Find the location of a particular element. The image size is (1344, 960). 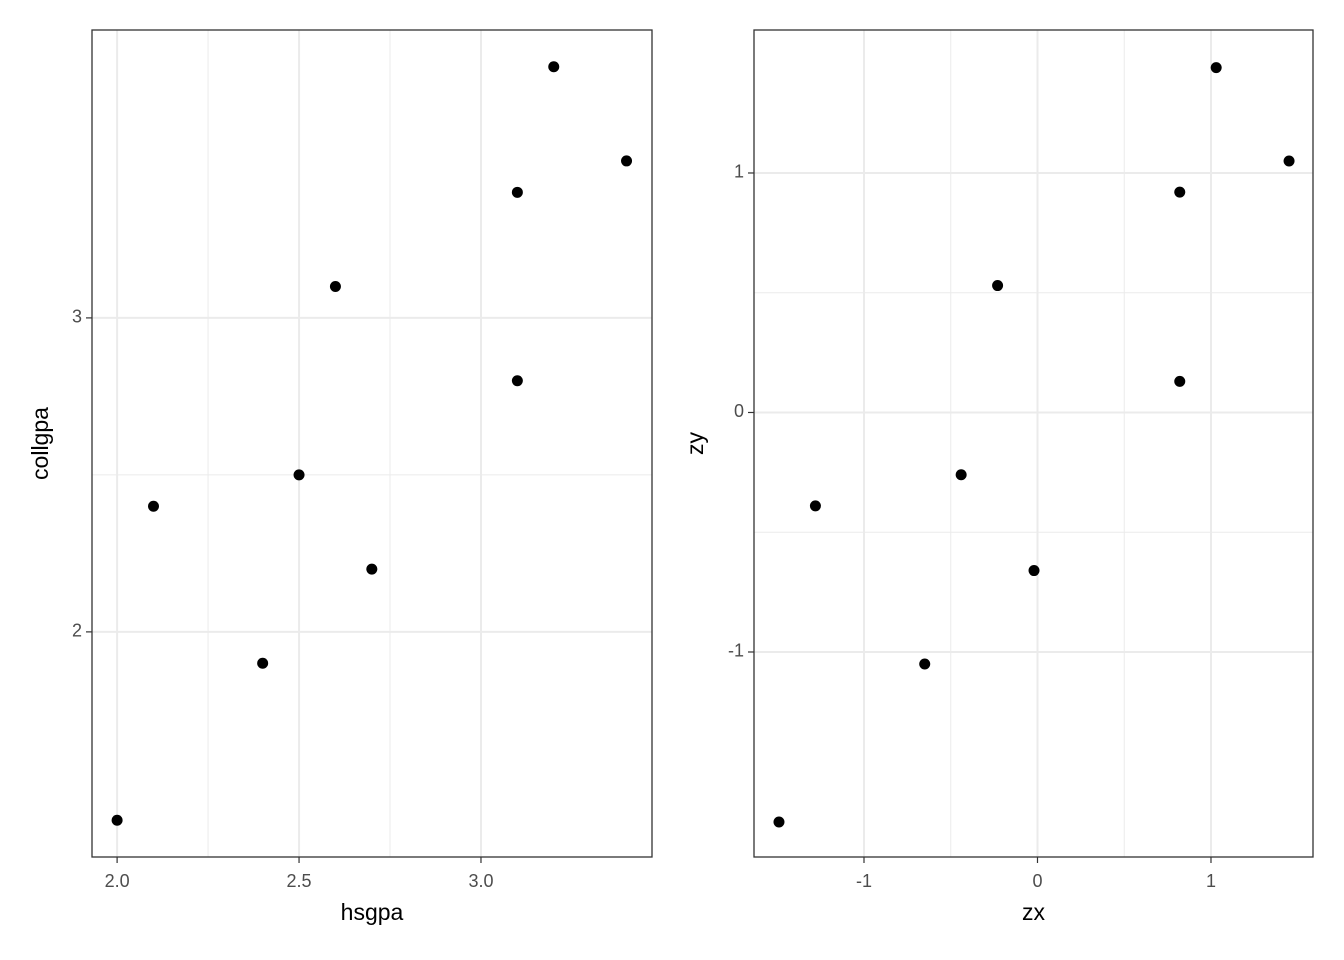

x-axis-title: hsgpa is located at coordinates (372, 912).